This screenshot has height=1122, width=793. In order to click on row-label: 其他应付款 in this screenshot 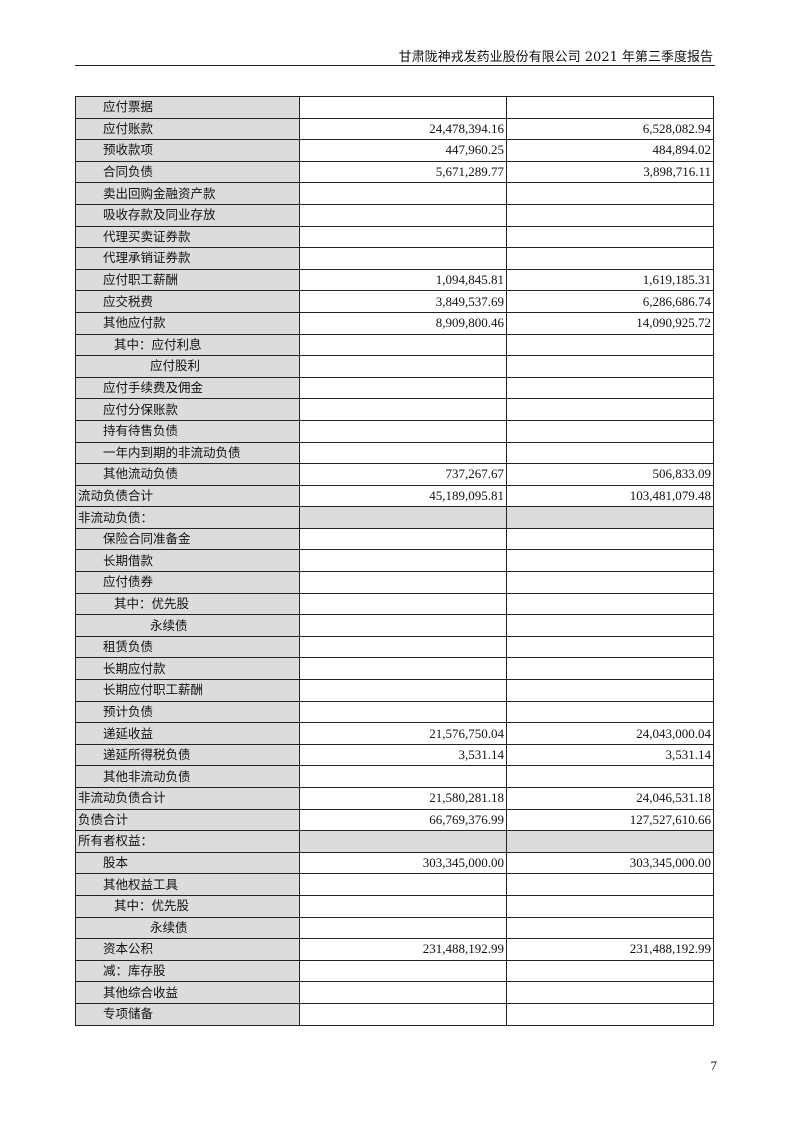, I will do `click(187, 323)`.